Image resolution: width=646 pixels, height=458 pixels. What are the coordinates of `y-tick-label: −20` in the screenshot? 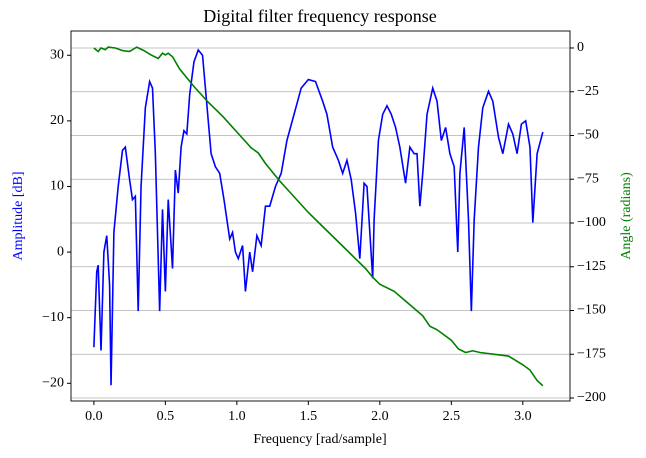 It's located at (53, 383).